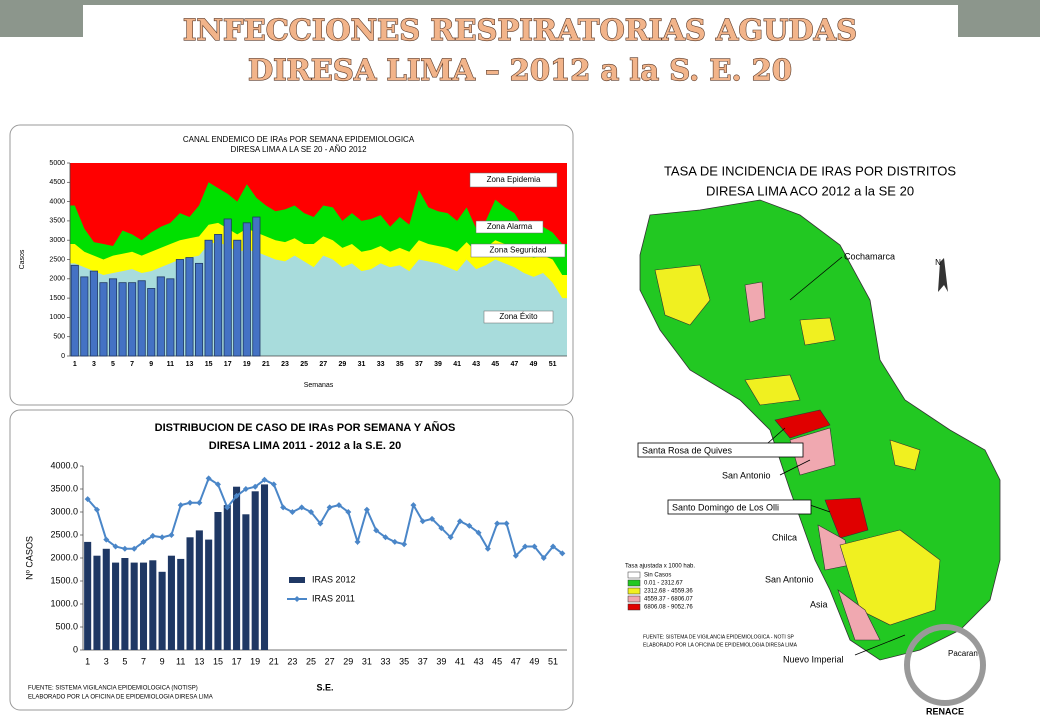 This screenshot has height=720, width=1040. Describe the element at coordinates (660, 567) in the screenshot. I see `legend-title: Tasa ajustada x 1000 hab.` at that location.